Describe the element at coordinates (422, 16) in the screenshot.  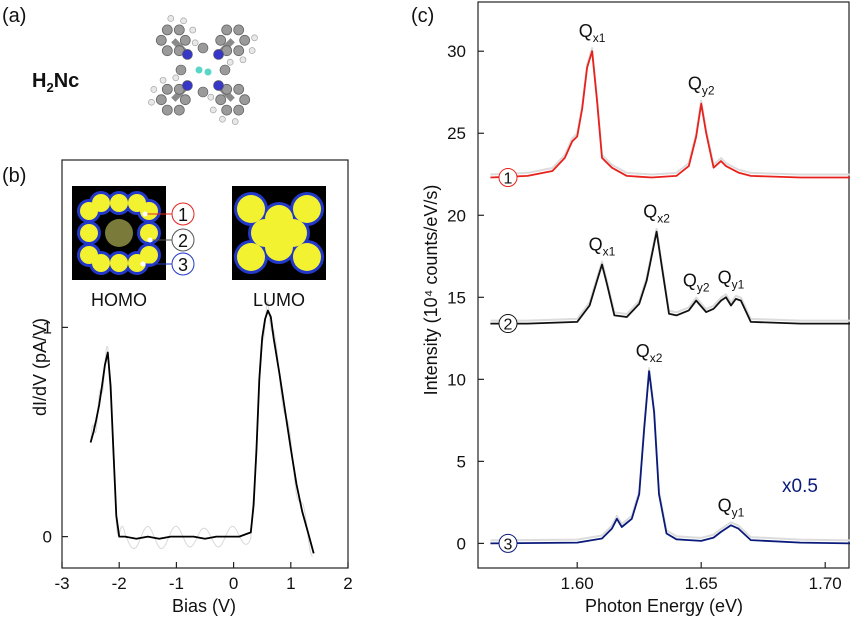
I see `panel-c-label: (c)` at that location.